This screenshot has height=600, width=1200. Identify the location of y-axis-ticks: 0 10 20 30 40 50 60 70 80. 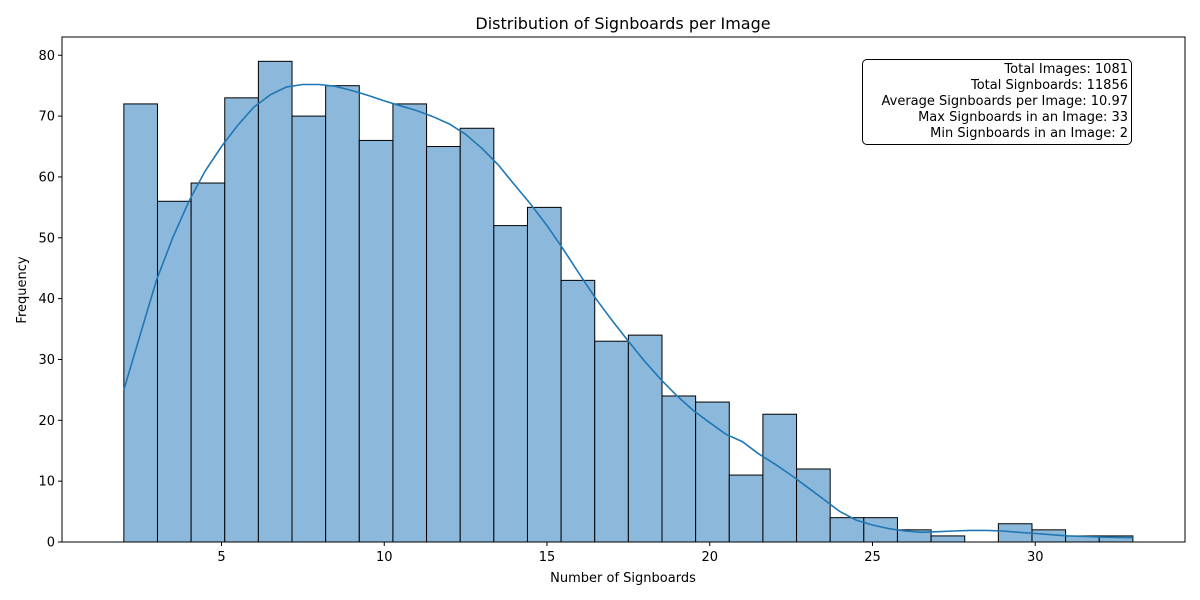
(50, 300).